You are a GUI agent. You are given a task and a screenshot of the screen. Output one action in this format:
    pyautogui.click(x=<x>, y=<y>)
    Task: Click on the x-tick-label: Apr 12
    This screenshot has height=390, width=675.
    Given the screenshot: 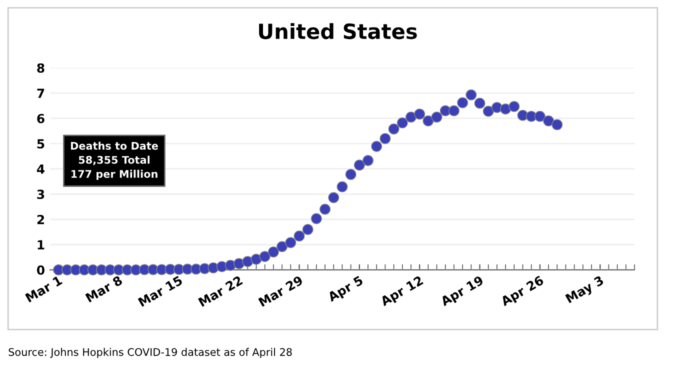 What is the action you would take?
    pyautogui.click(x=402, y=291)
    